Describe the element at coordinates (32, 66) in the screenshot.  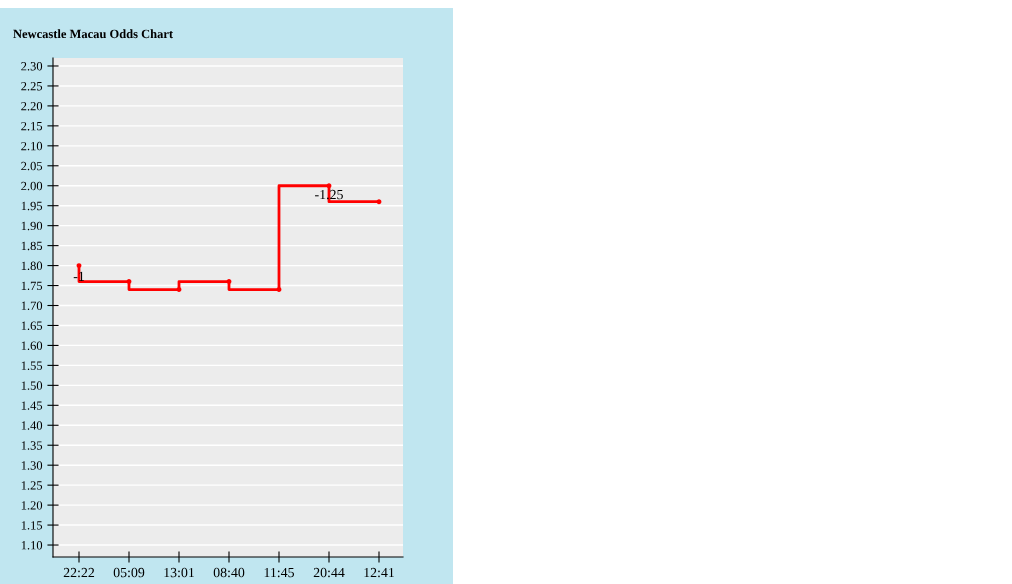
I see `y-tick-label: 2.30` at that location.